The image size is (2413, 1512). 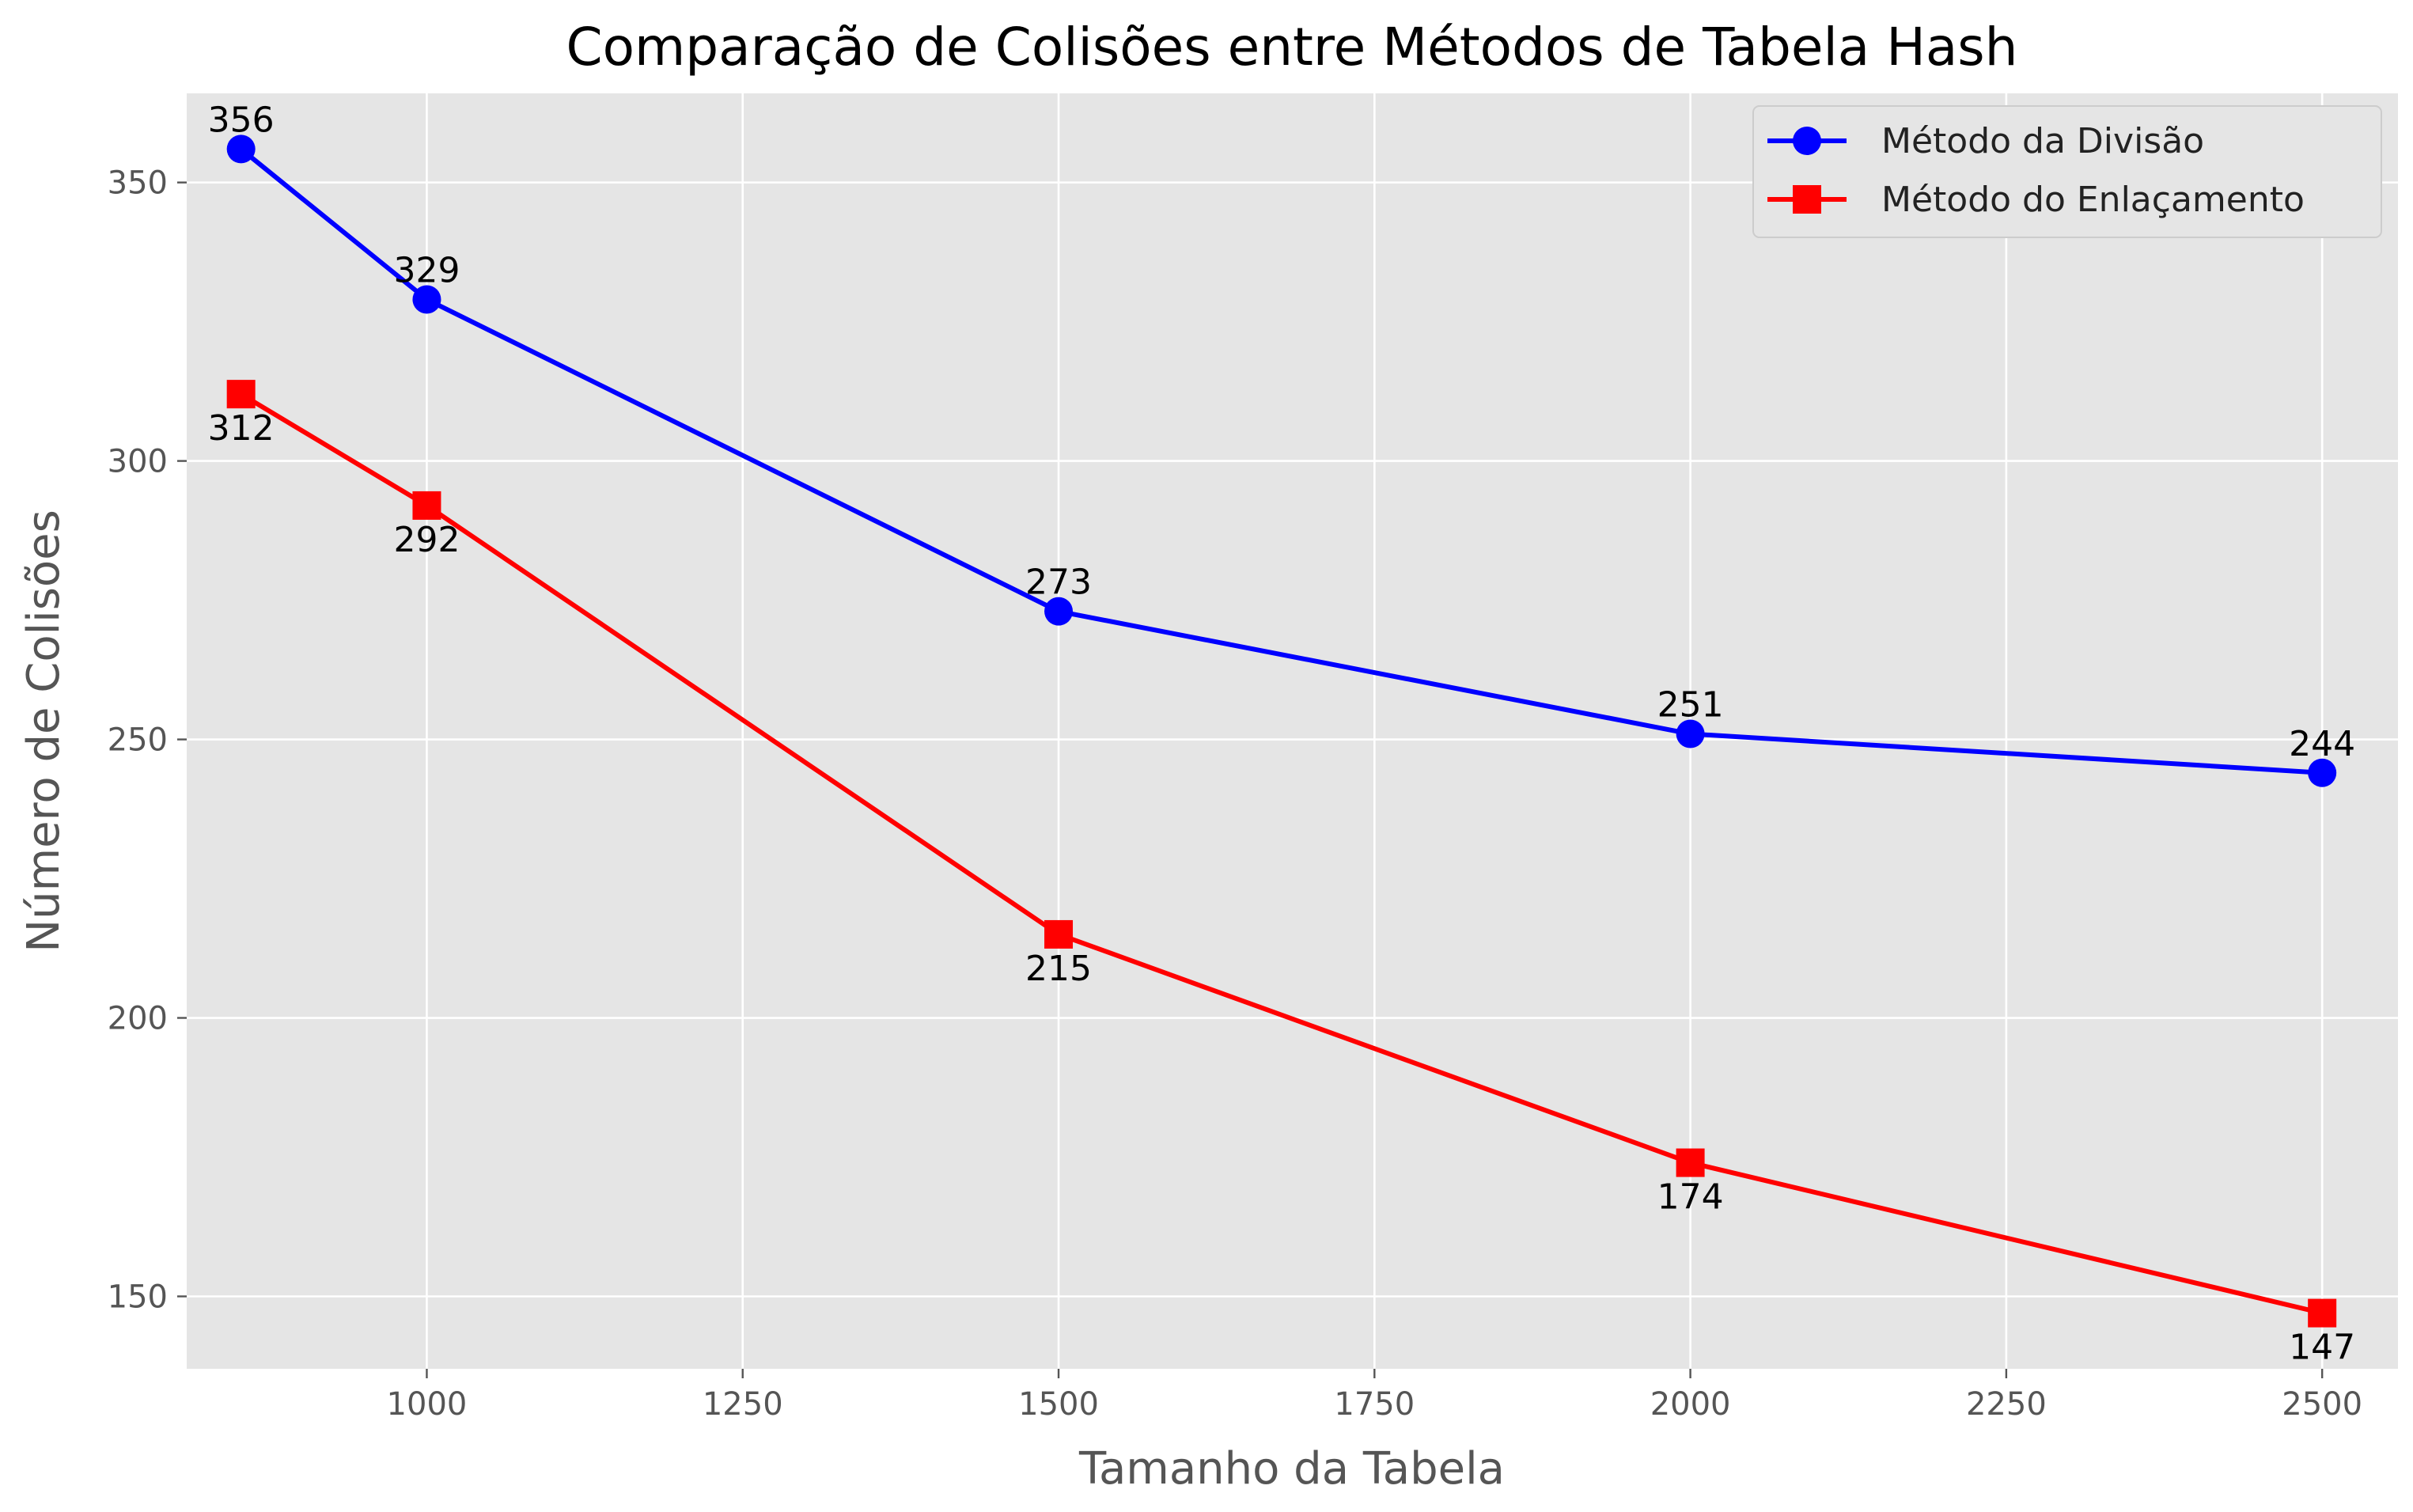 I want to click on data-label-enlacamento: 312, so click(x=241, y=428).